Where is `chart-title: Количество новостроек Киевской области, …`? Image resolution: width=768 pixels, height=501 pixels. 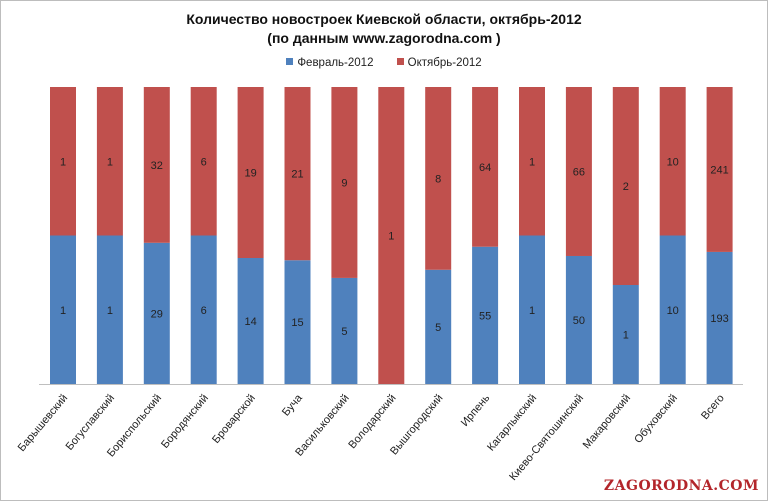
chart-title: Количество новостроек Киевской области, … is located at coordinates (384, 19).